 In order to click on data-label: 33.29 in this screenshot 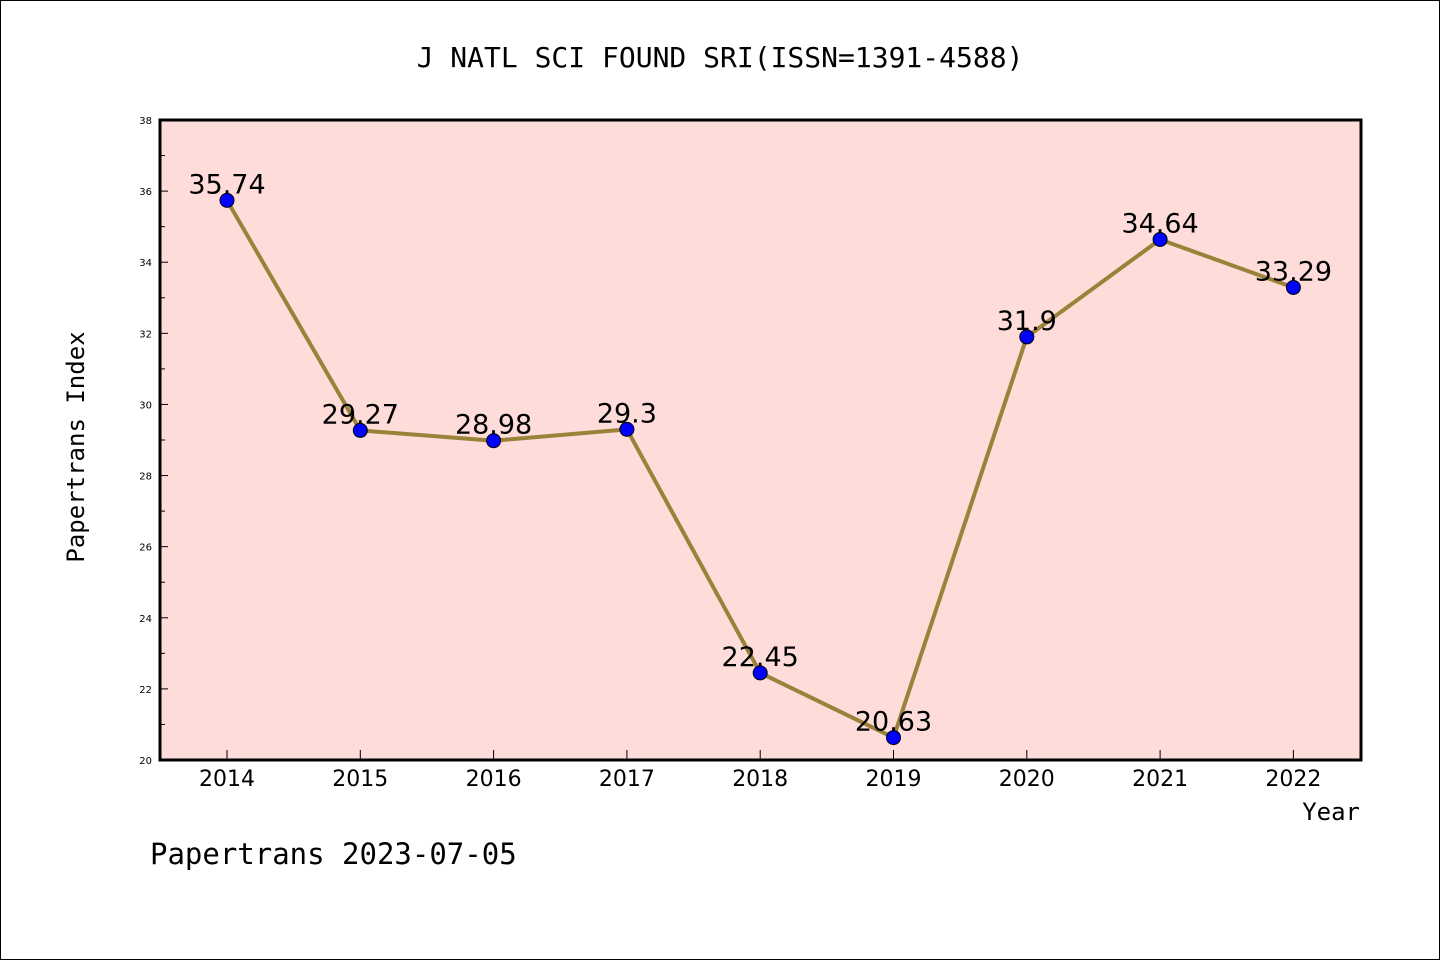, I will do `click(1293, 271)`.